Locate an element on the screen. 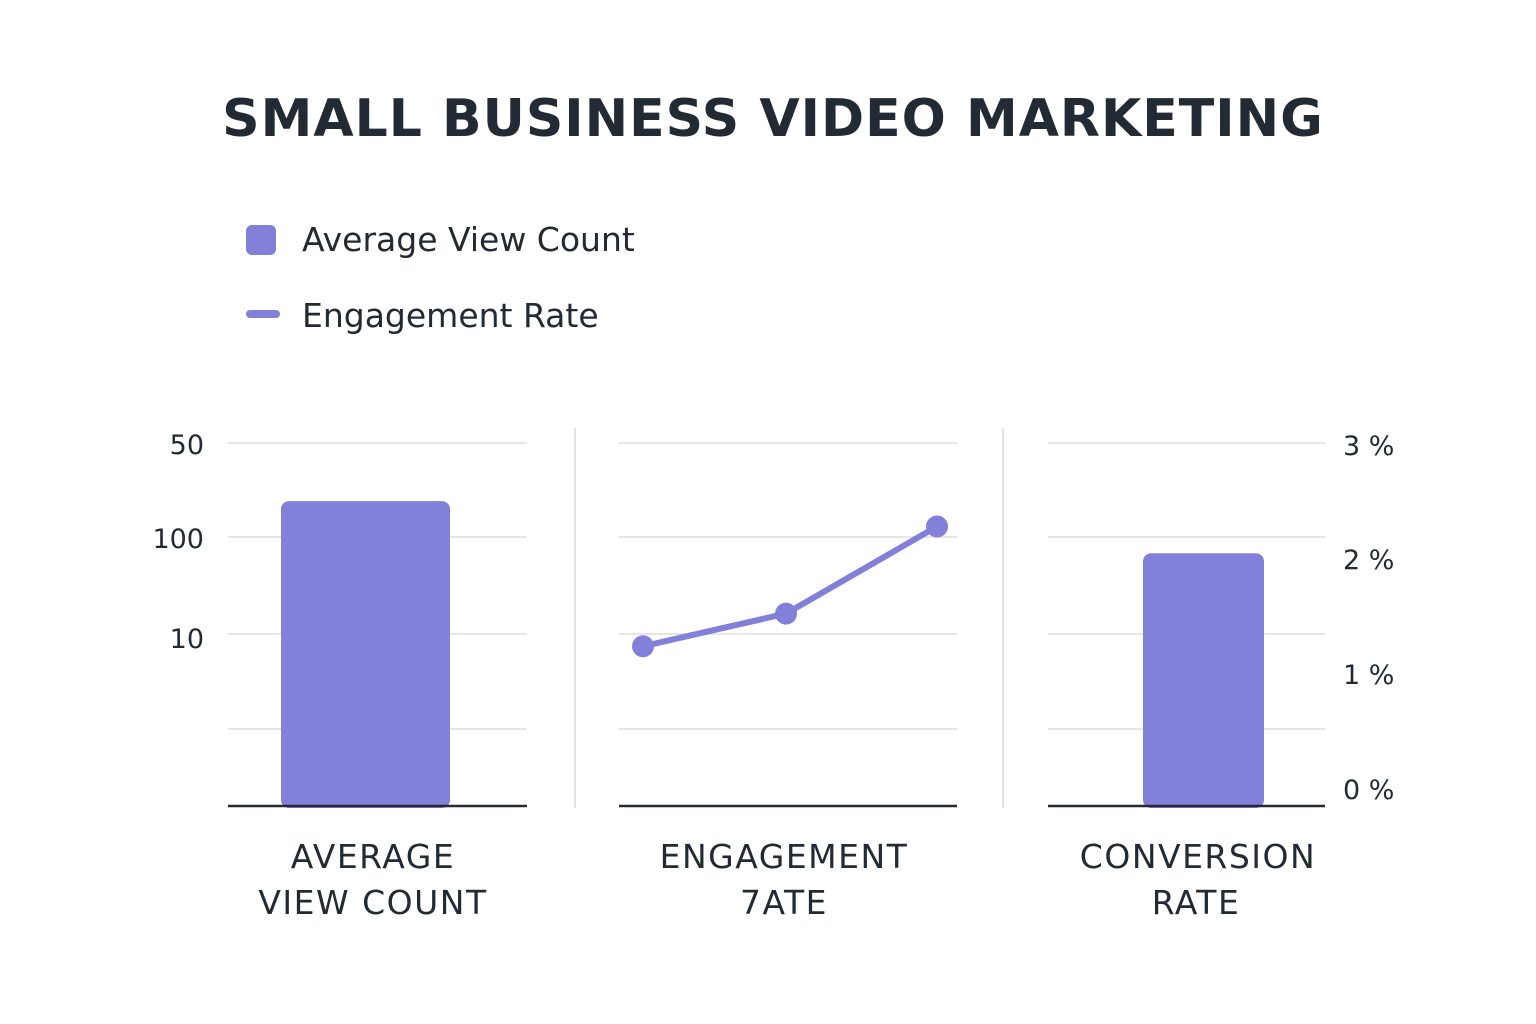  legend-swatch-line is located at coordinates (263, 314).